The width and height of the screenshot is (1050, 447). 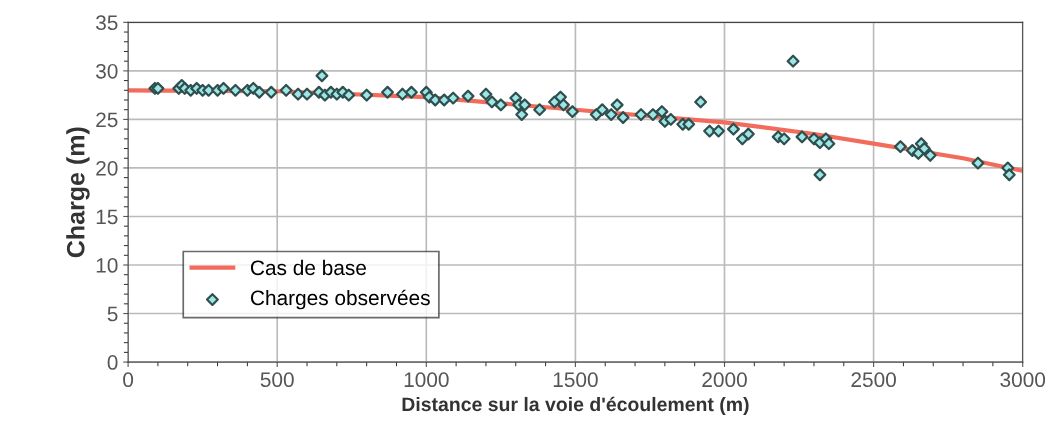 I want to click on x-tick-label: 1500, so click(x=575, y=380).